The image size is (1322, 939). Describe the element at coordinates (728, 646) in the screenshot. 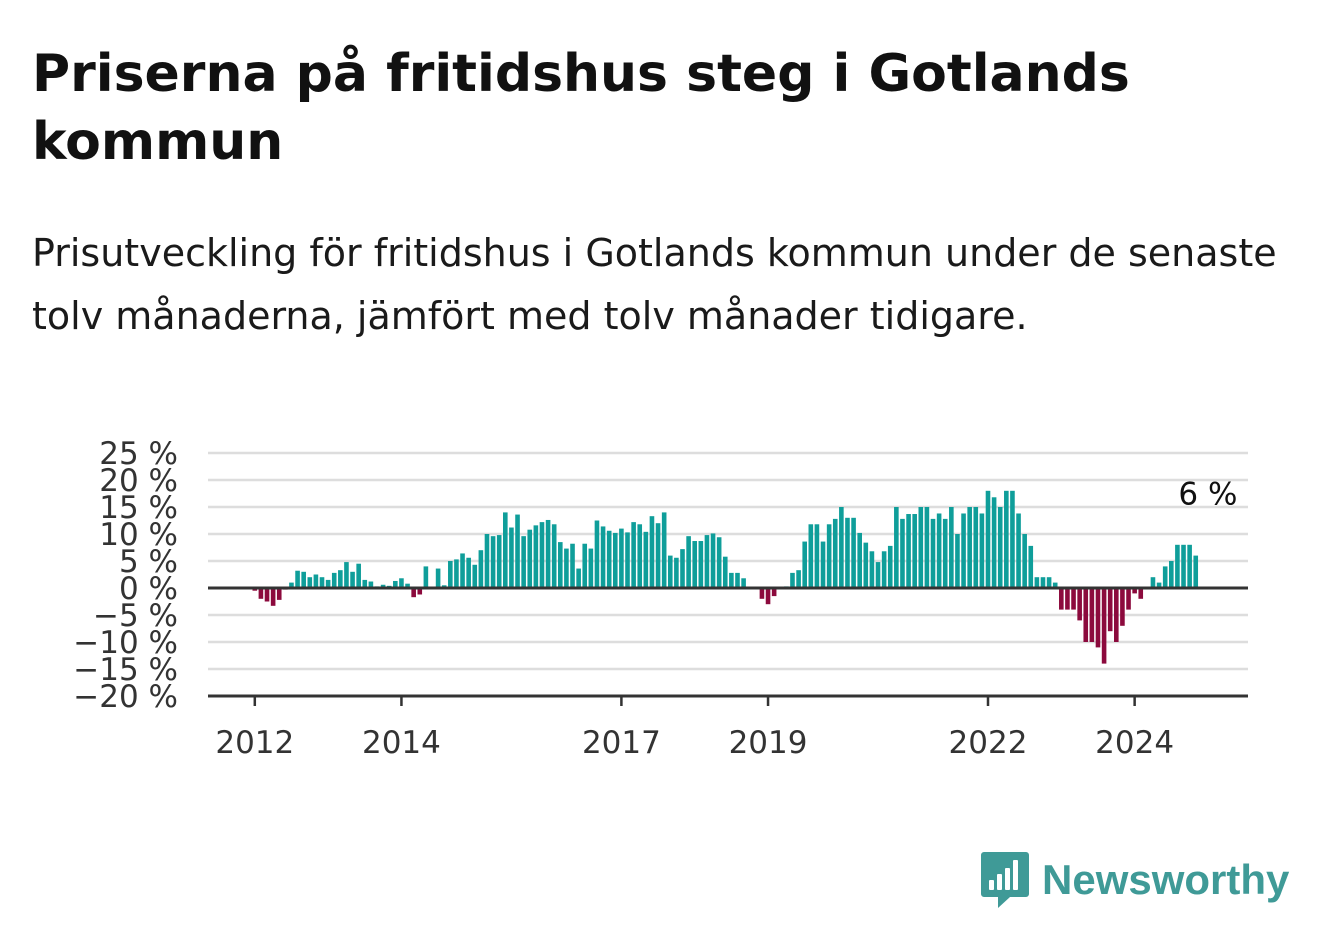

I see `axes` at that location.